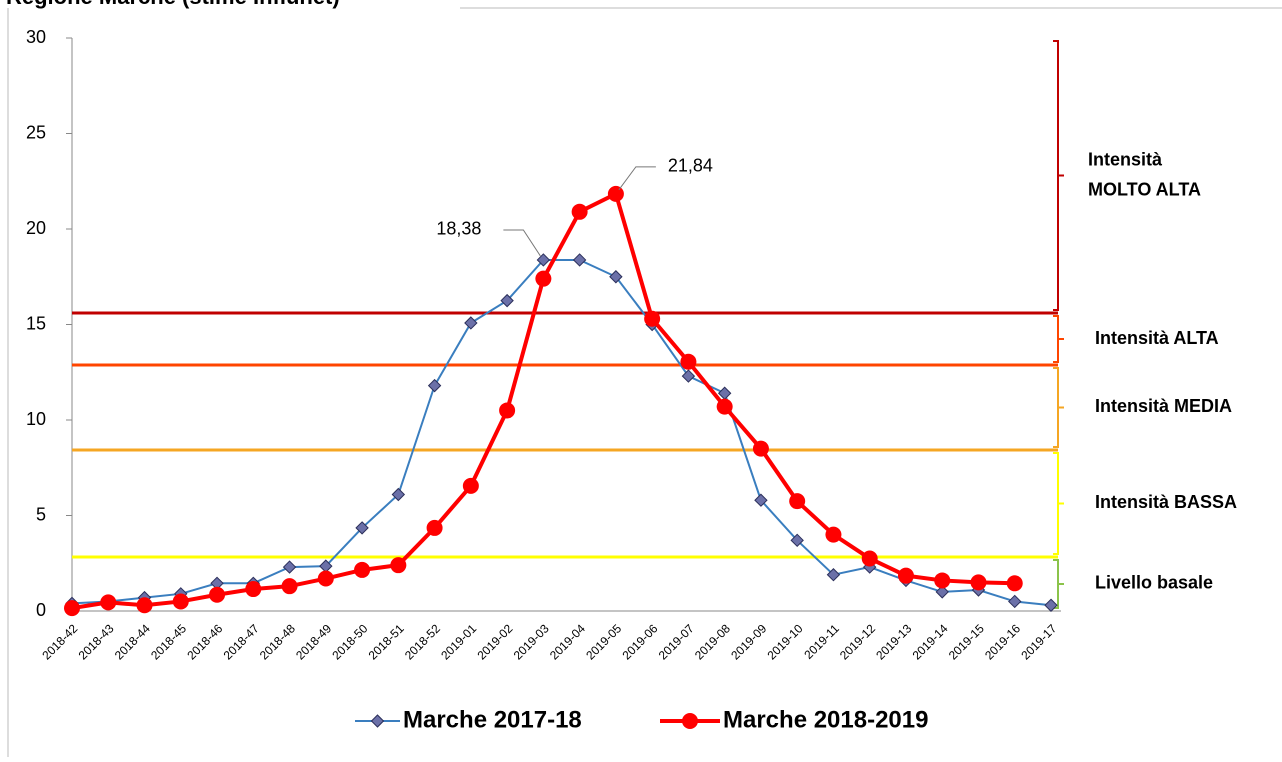 The image size is (1282, 762). I want to click on data-label: 18,38, so click(458, 229).